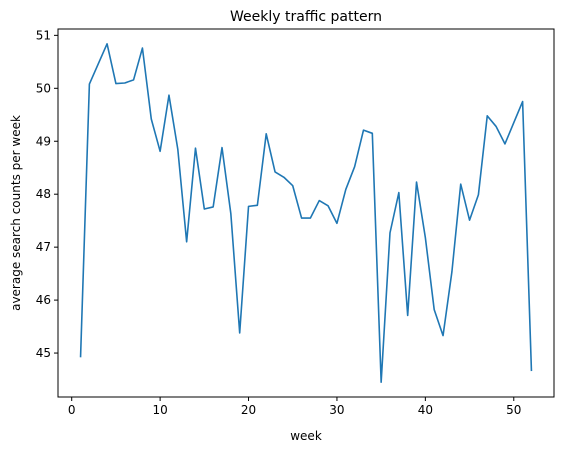  I want to click on x-tick-label: 10, so click(159, 410).